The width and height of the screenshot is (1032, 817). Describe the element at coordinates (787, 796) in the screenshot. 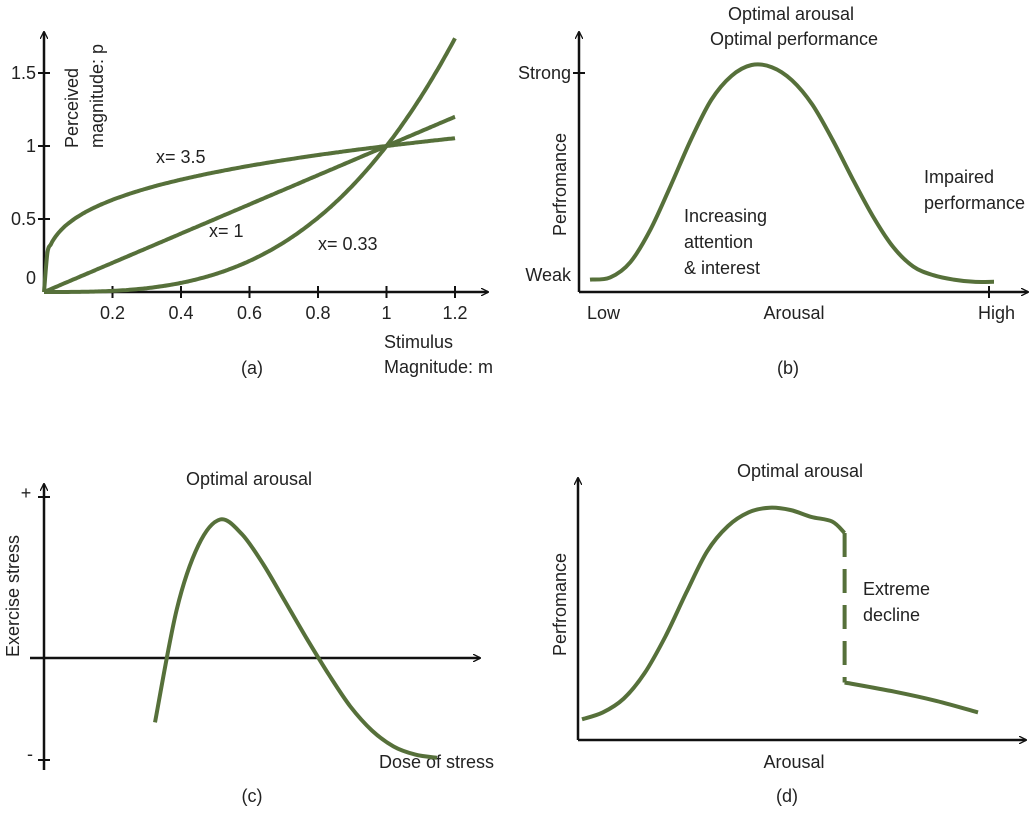

I see `panel-d-label: (d)` at that location.